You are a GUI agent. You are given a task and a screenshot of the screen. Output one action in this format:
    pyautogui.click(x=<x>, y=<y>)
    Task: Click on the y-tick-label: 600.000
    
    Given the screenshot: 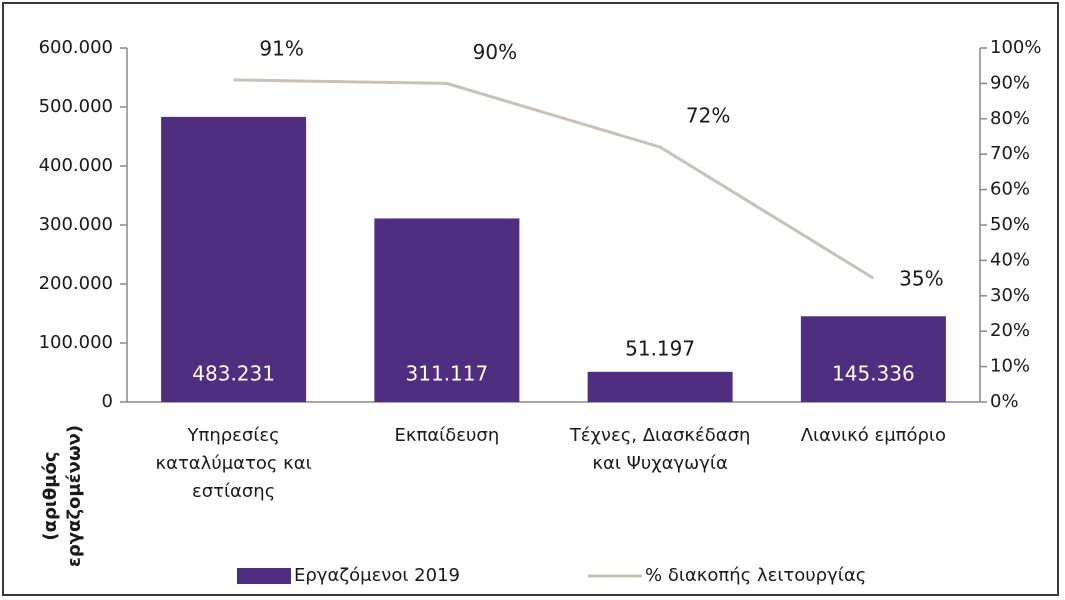 What is the action you would take?
    pyautogui.click(x=76, y=47)
    